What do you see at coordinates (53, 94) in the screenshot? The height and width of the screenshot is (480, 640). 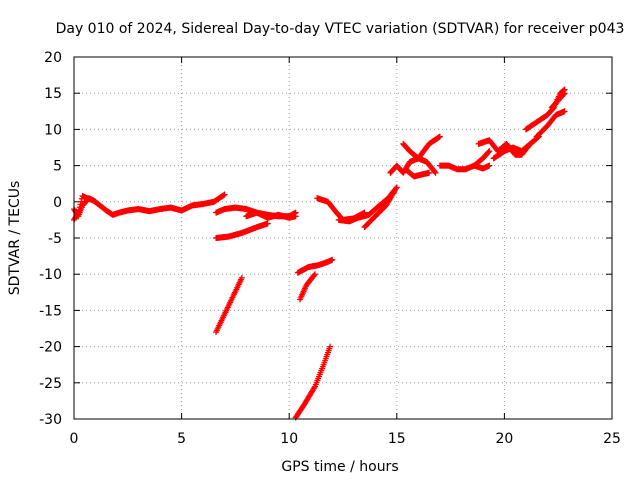 I see `y-tick-label: 15` at bounding box center [53, 94].